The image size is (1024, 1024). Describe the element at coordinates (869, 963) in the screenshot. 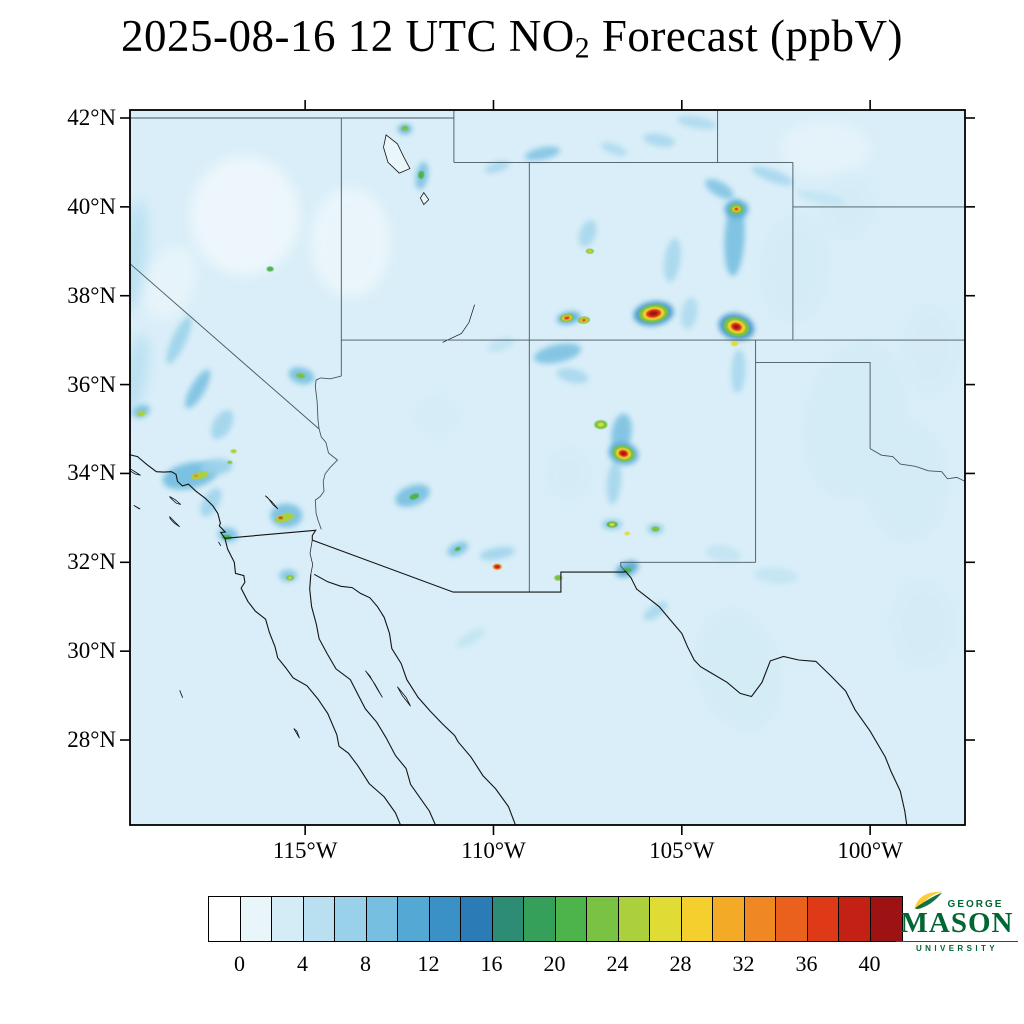

I see `colorbar-tick-label: 40` at that location.